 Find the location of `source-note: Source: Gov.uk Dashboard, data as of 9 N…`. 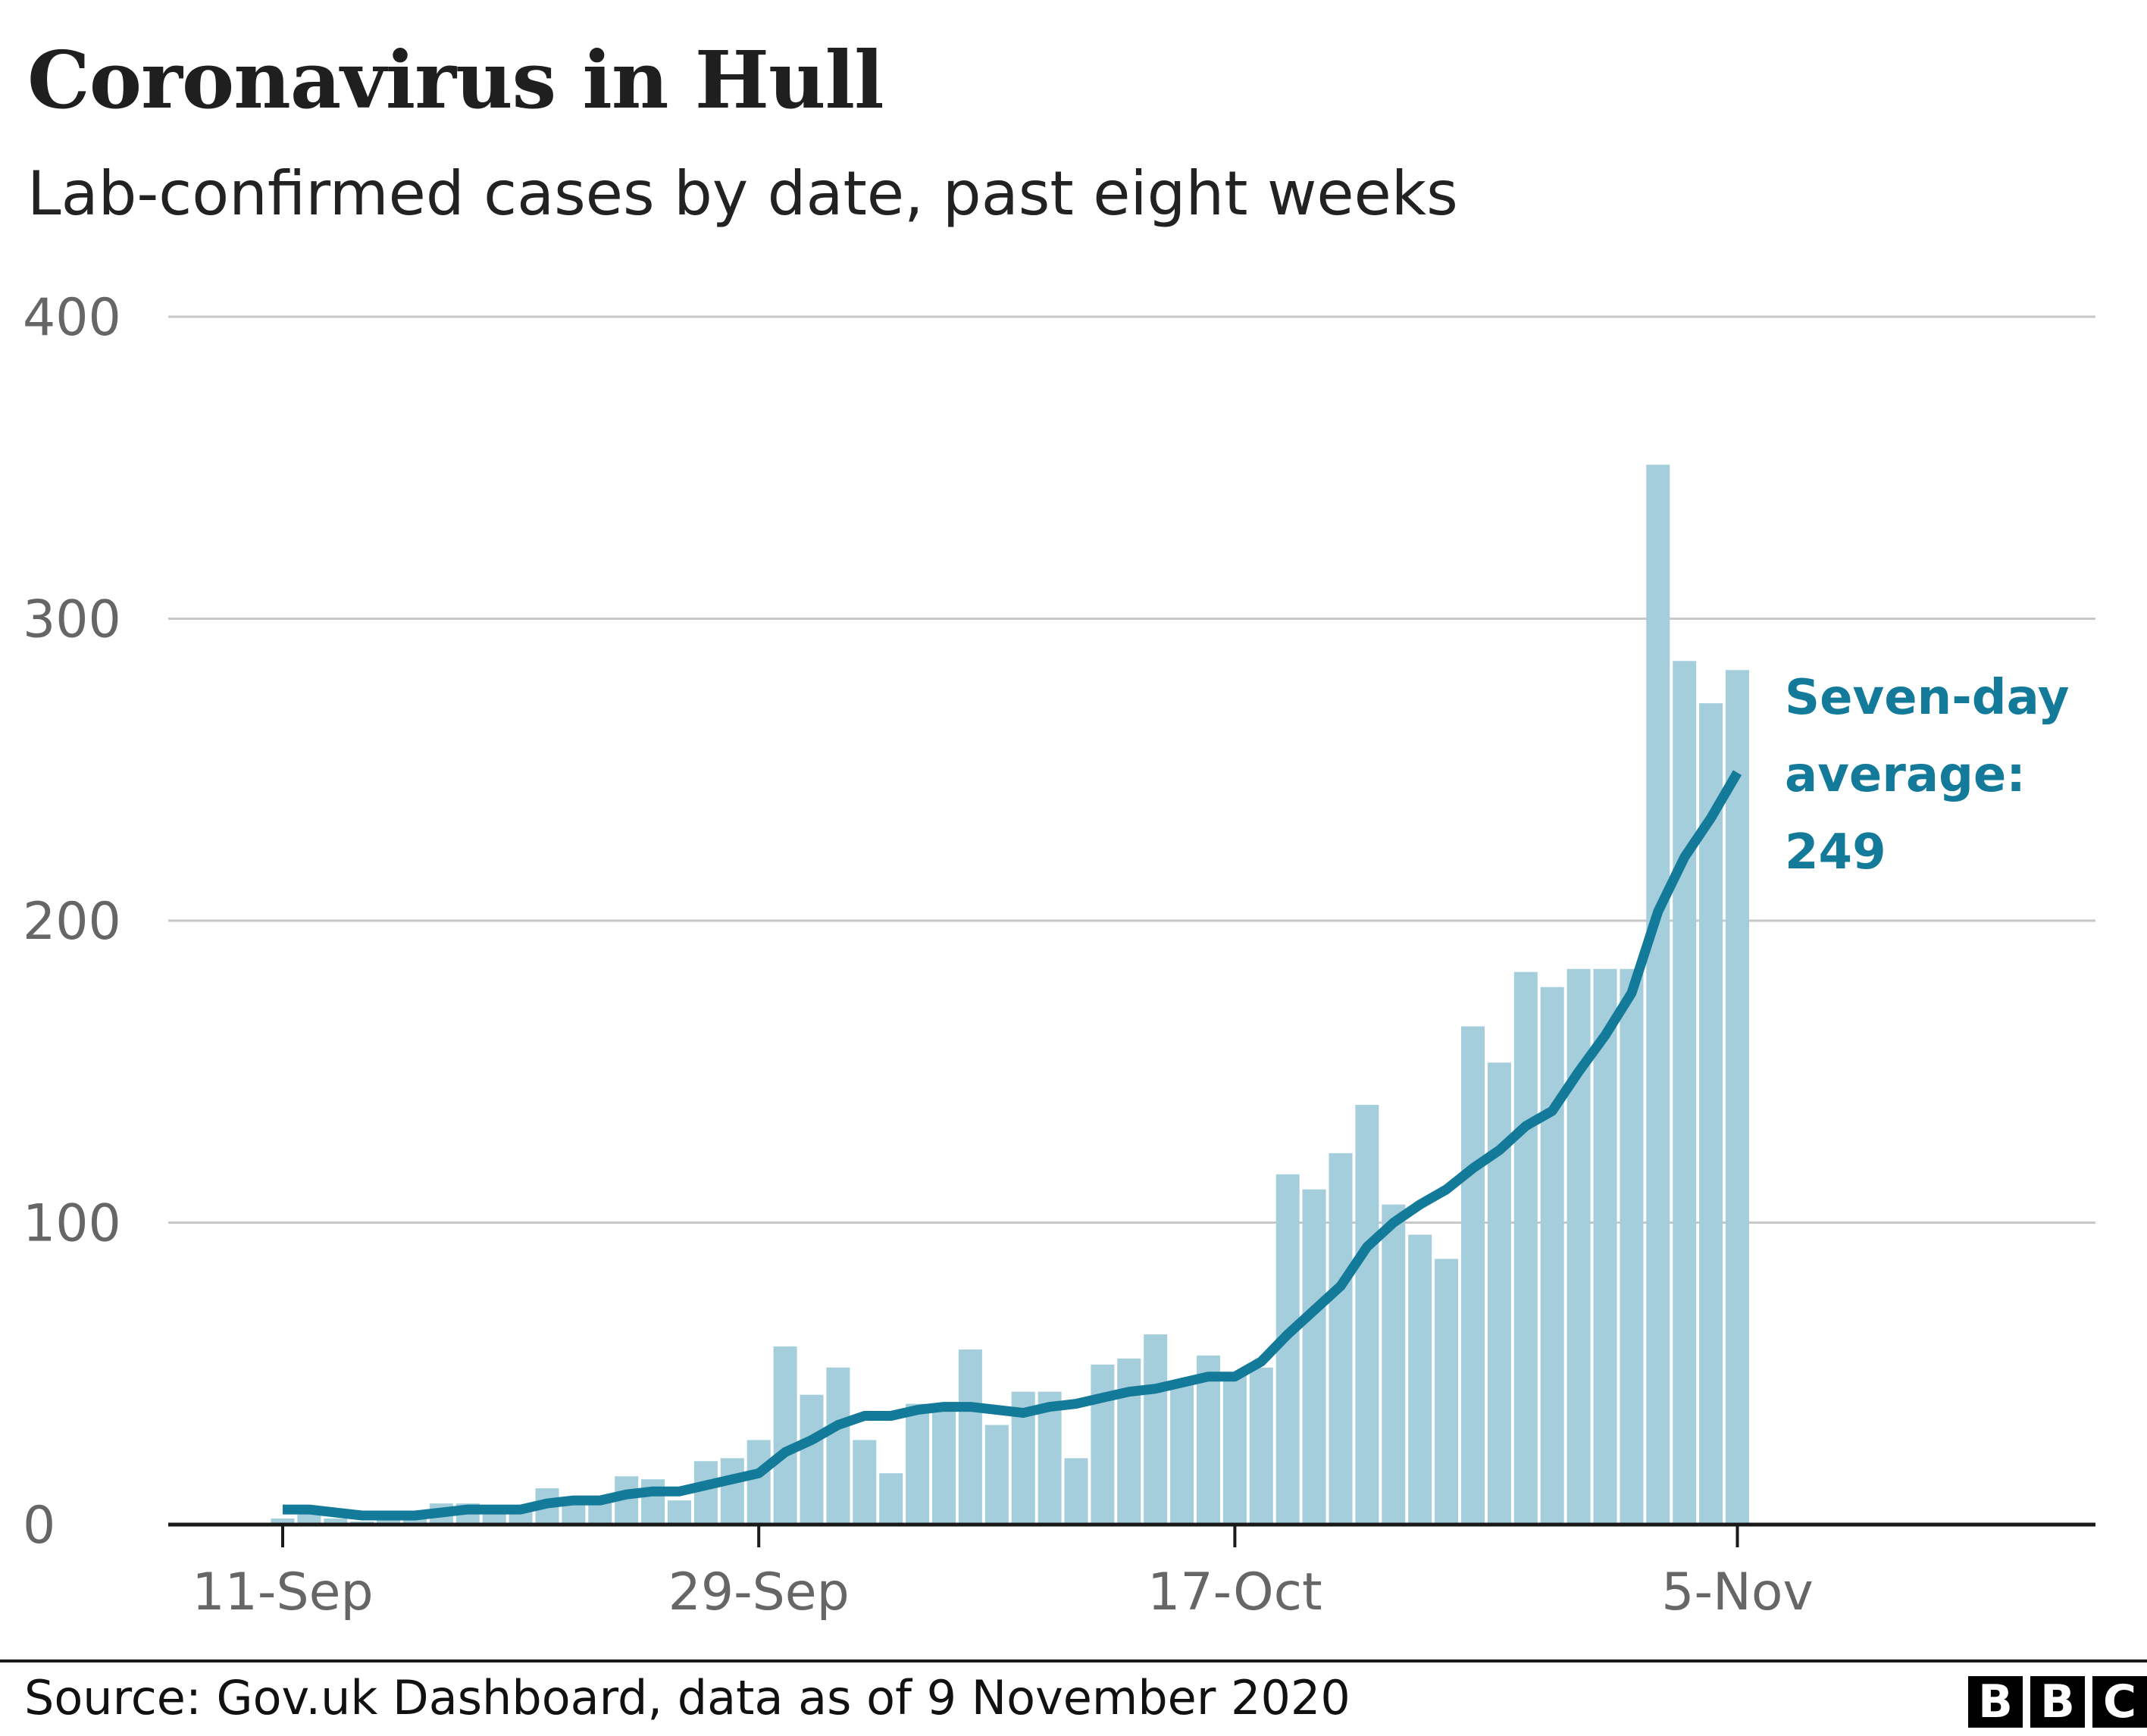

source-note: Source: Gov.uk Dashboard, data as of 9 N… is located at coordinates (687, 1697).